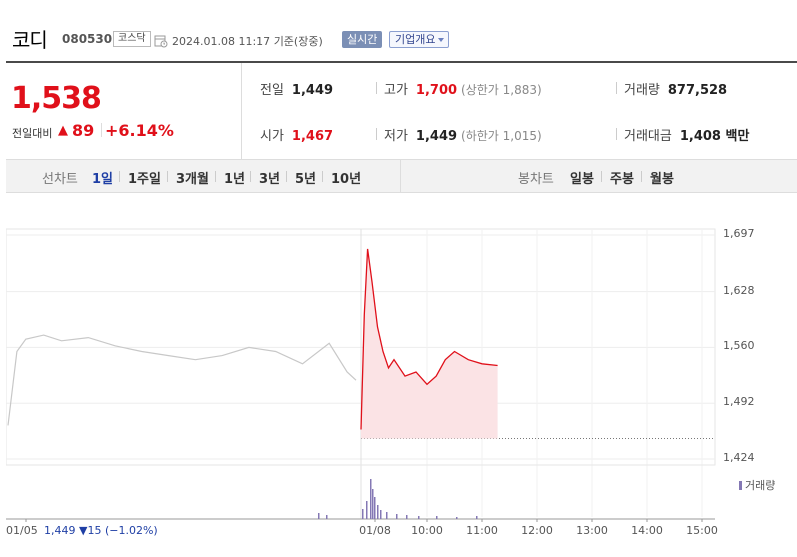  I want to click on tab-3y: 3년, so click(270, 179).